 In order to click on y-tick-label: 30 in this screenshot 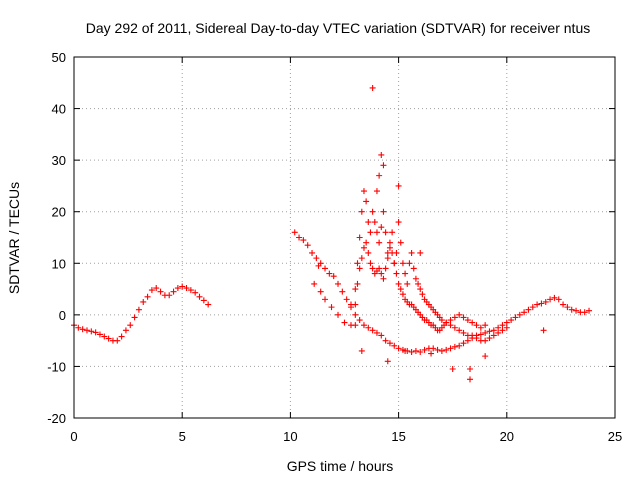, I will do `click(59, 160)`.